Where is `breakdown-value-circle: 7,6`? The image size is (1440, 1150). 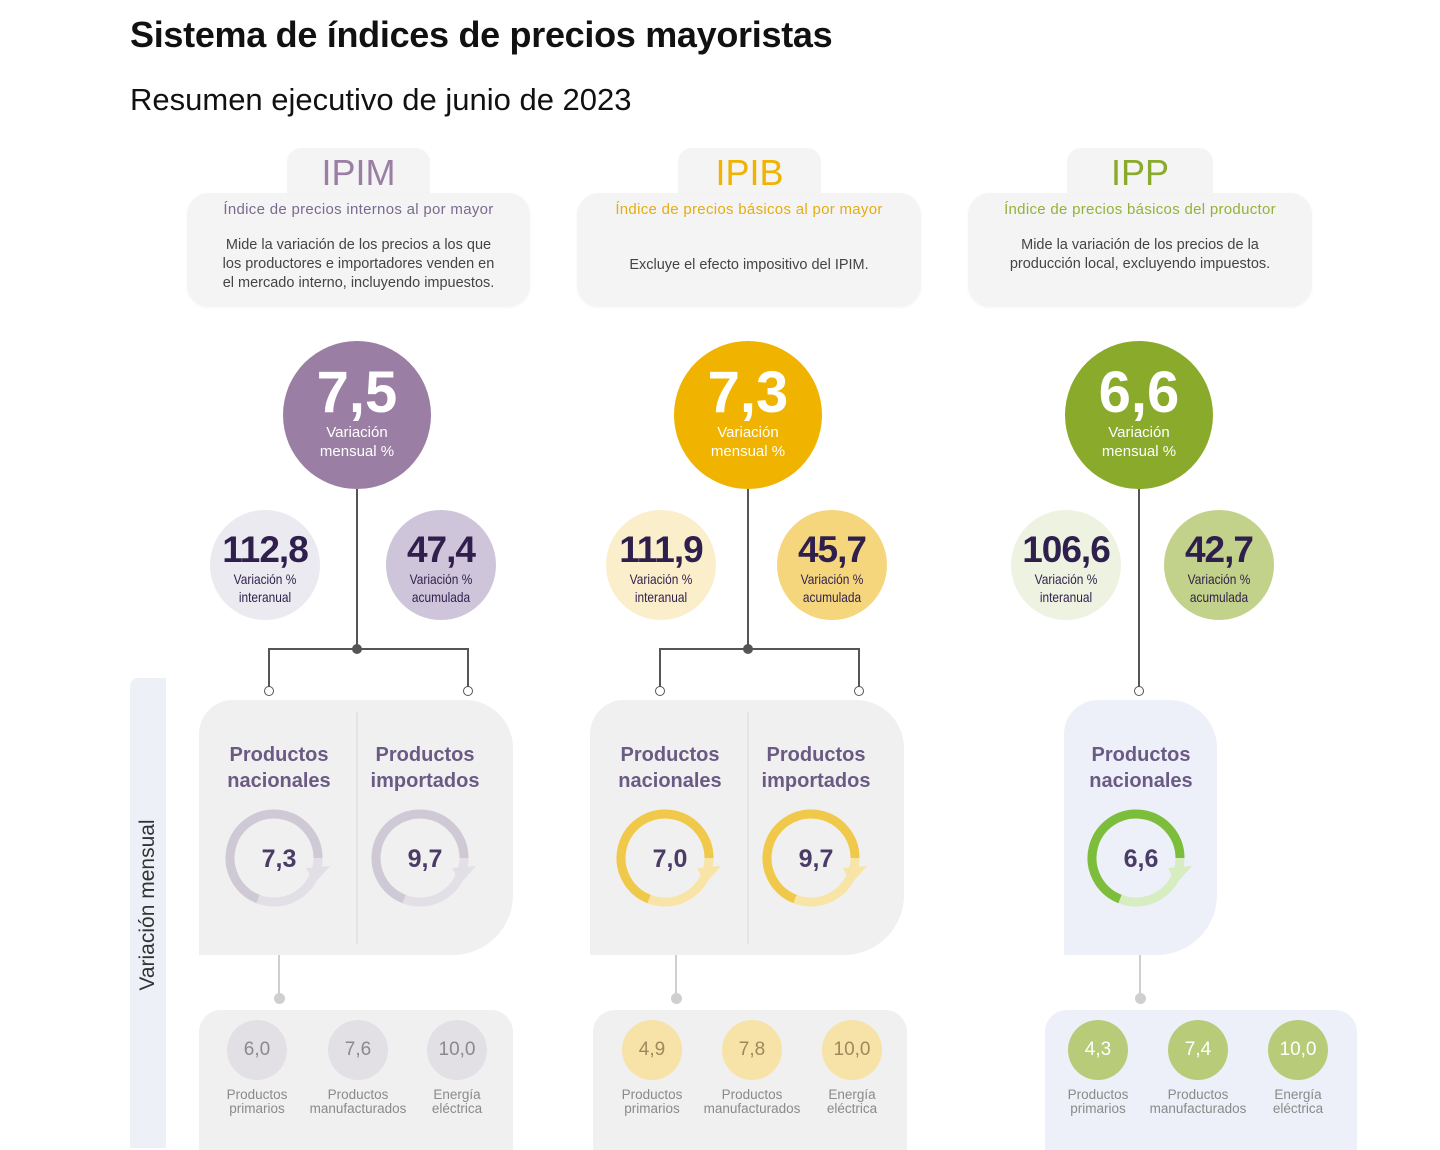 breakdown-value-circle: 7,6 is located at coordinates (358, 1050).